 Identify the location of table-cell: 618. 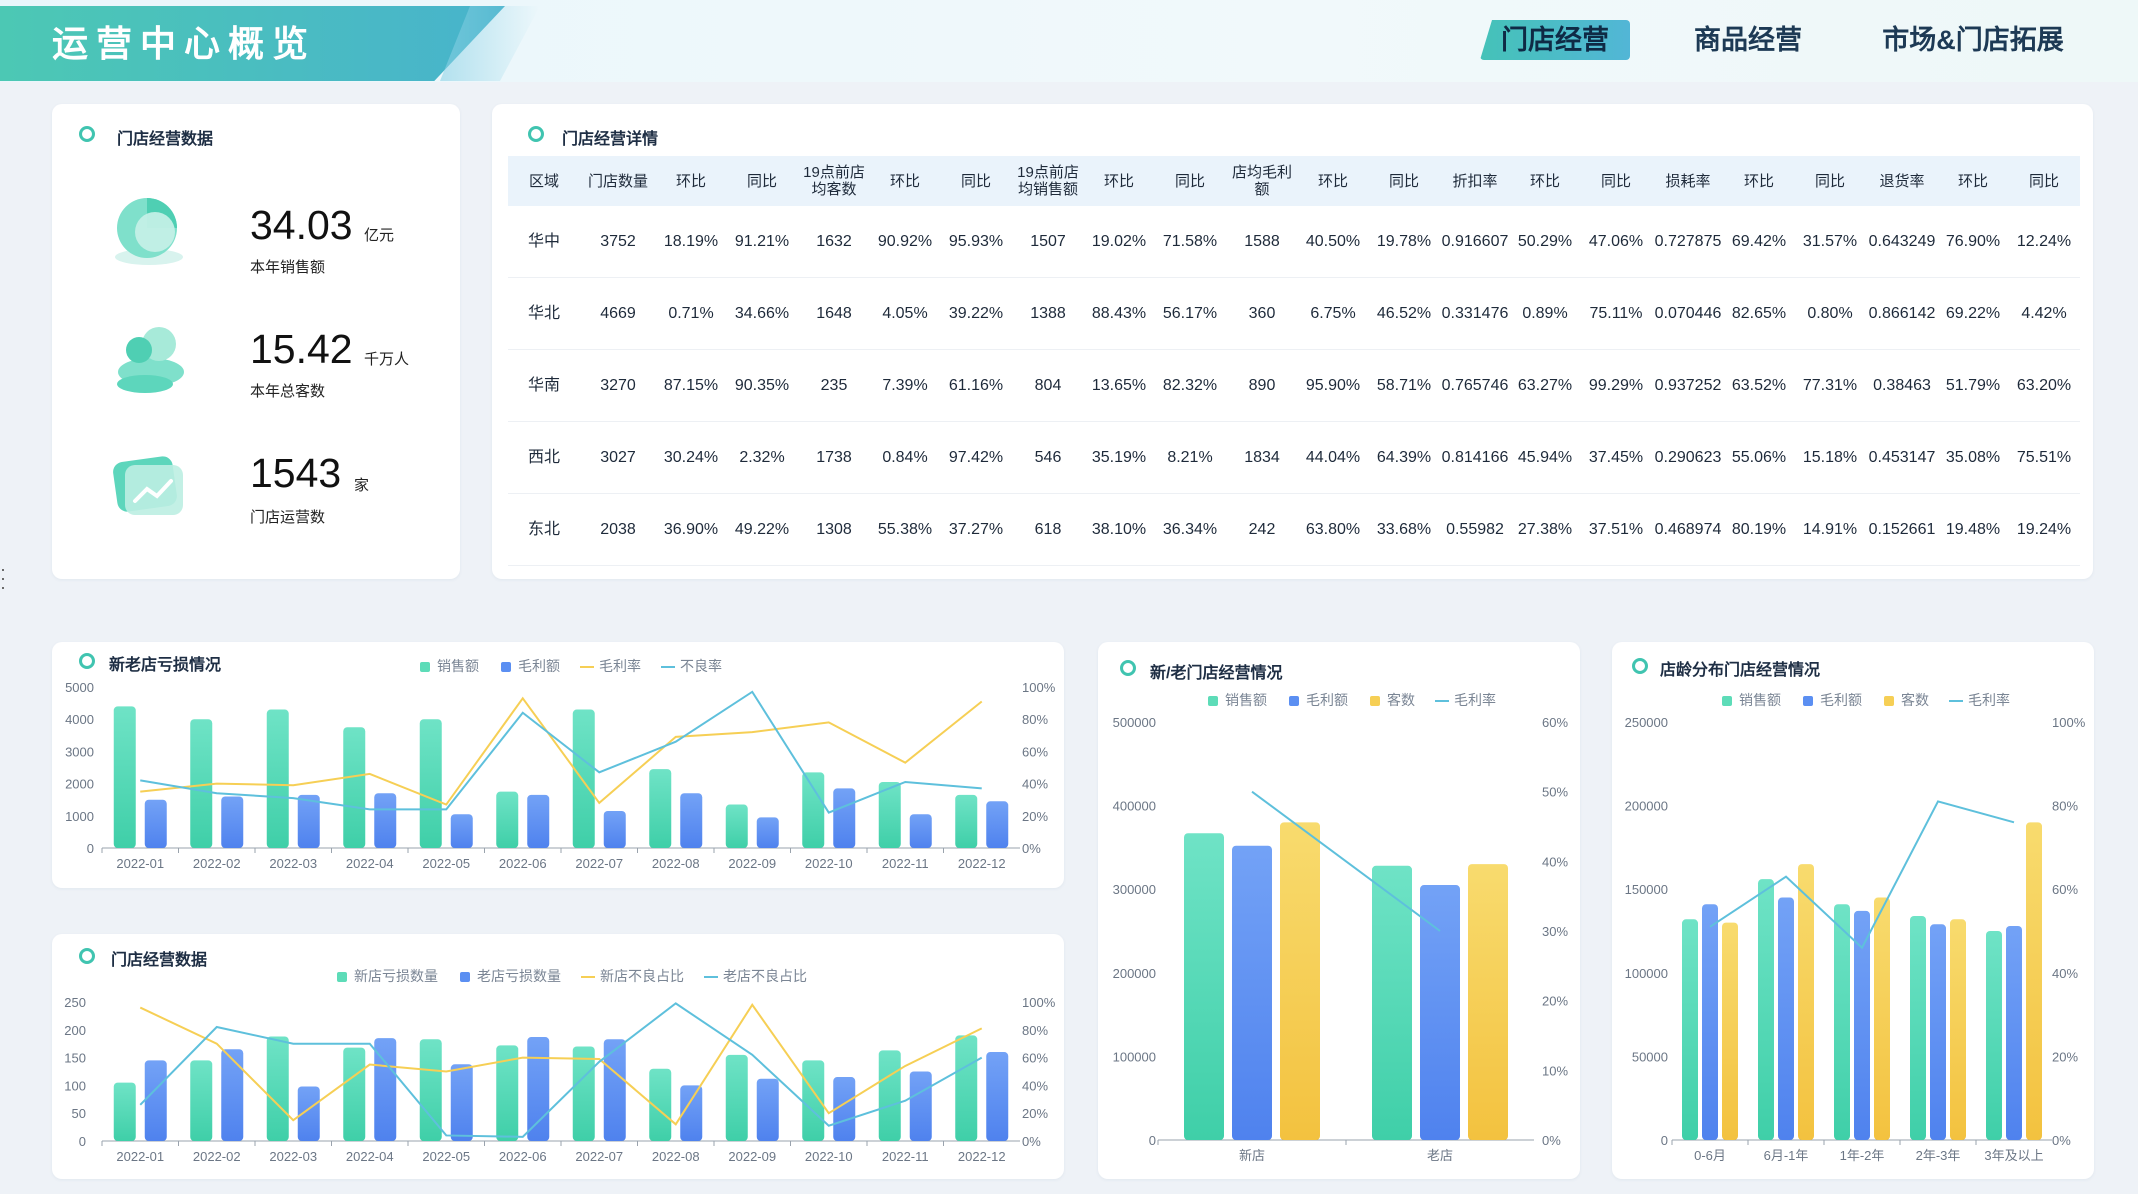
(1048, 529).